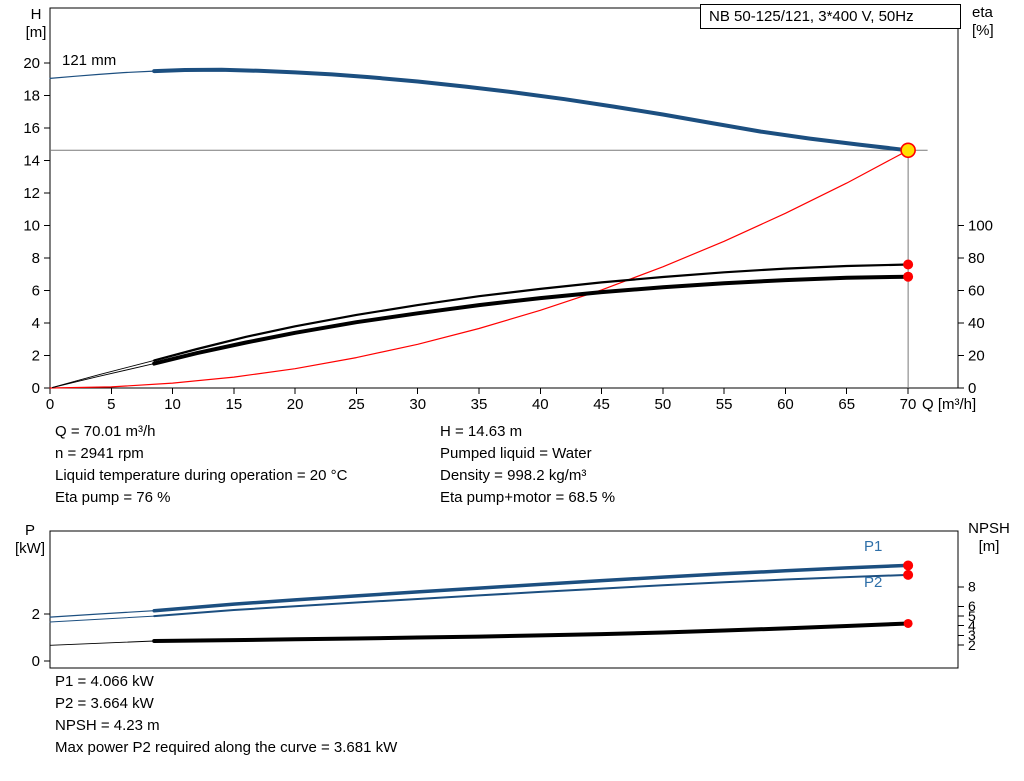  Describe the element at coordinates (36, 323) in the screenshot. I see `y-left-tick-label: 4` at that location.